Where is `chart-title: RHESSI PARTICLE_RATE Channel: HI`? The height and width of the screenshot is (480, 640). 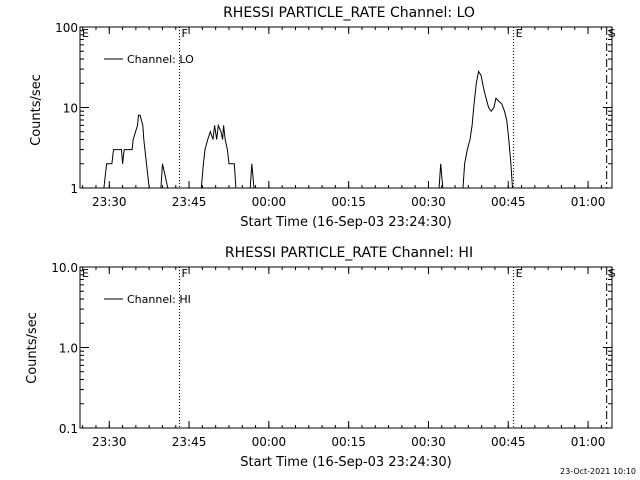 chart-title: RHESSI PARTICLE_RATE Channel: HI is located at coordinates (349, 253).